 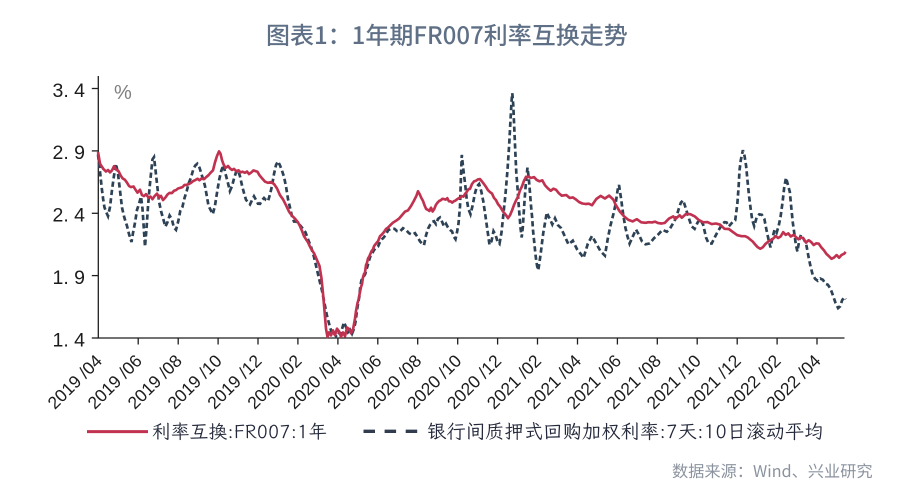 I want to click on svg-text: 2. 4, so click(x=68, y=216).